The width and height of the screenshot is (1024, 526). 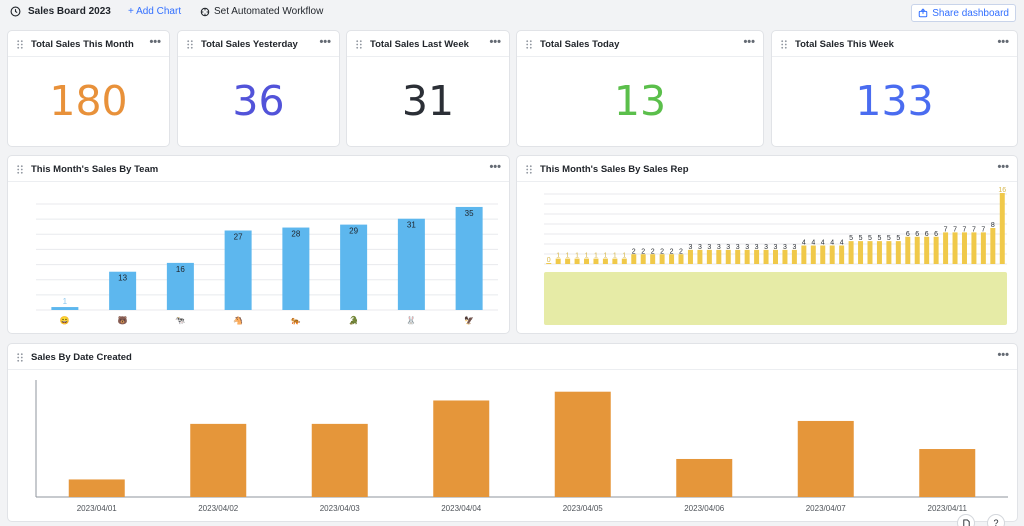 What do you see at coordinates (767, 169) in the screenshot?
I see `card-header: This Month's Sales By Sales Rep •••` at bounding box center [767, 169].